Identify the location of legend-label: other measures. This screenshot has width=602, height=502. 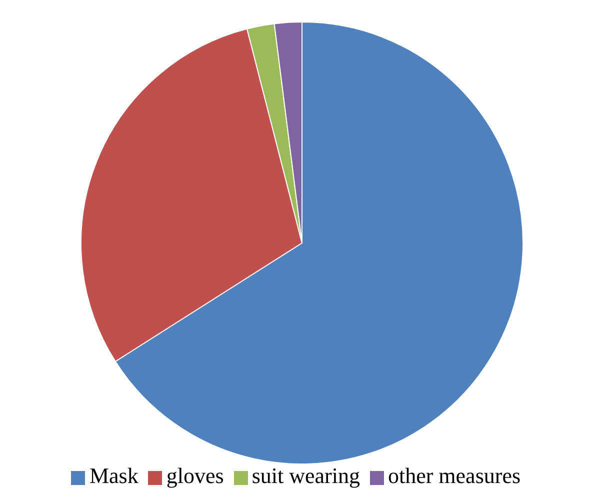
(454, 475).